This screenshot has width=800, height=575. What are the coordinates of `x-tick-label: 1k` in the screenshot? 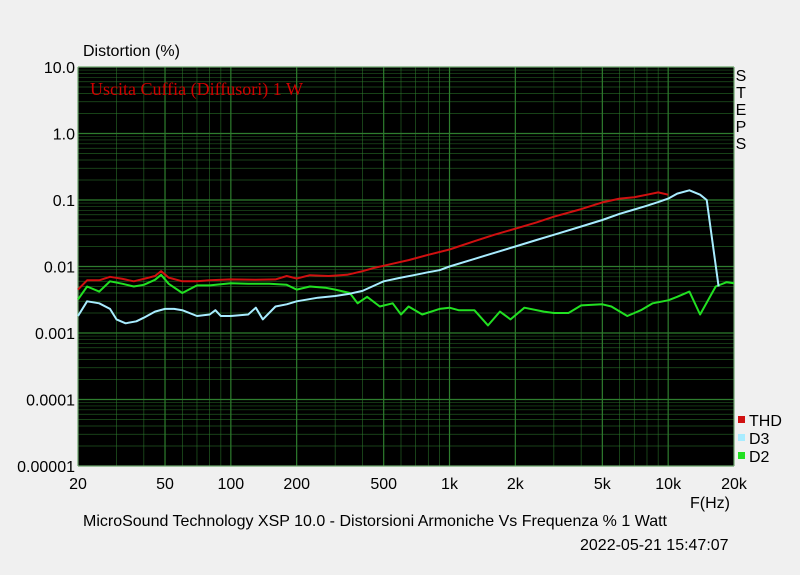 It's located at (450, 484).